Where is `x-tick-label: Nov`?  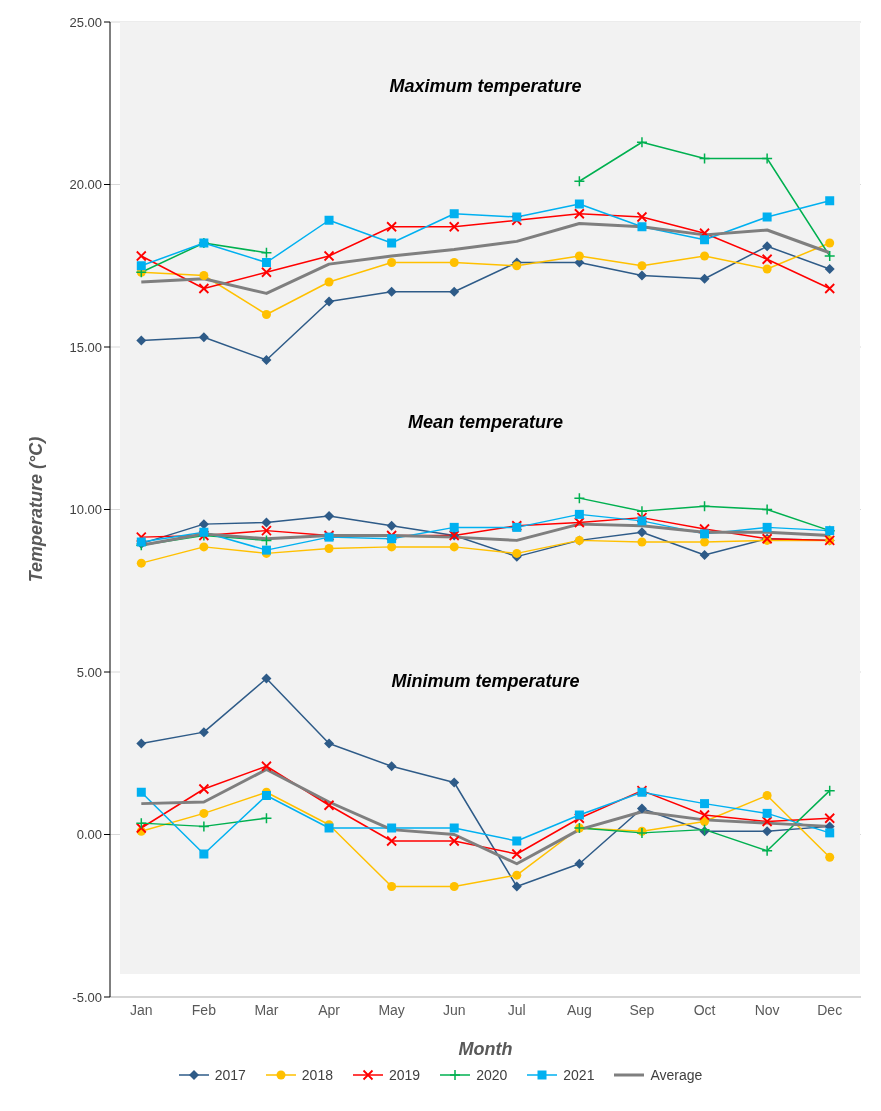 x-tick-label: Nov is located at coordinates (767, 1009).